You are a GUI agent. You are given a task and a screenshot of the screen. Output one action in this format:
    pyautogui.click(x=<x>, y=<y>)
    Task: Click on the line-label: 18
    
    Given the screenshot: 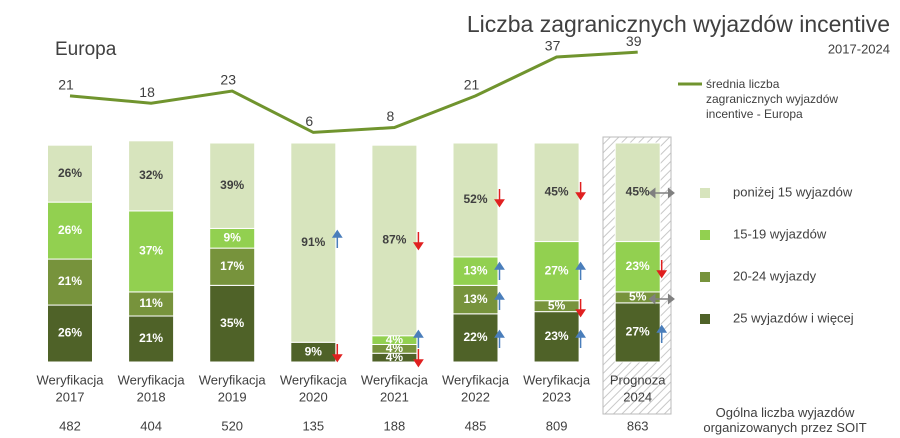 What is the action you would take?
    pyautogui.click(x=147, y=92)
    